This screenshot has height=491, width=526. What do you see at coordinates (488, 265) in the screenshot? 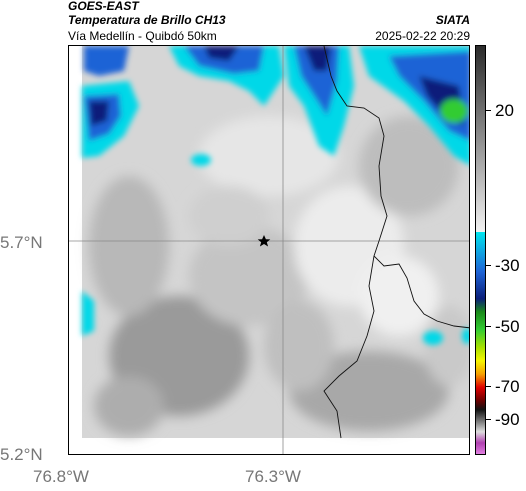
I see `colorbar-tick-minus30` at bounding box center [488, 265].